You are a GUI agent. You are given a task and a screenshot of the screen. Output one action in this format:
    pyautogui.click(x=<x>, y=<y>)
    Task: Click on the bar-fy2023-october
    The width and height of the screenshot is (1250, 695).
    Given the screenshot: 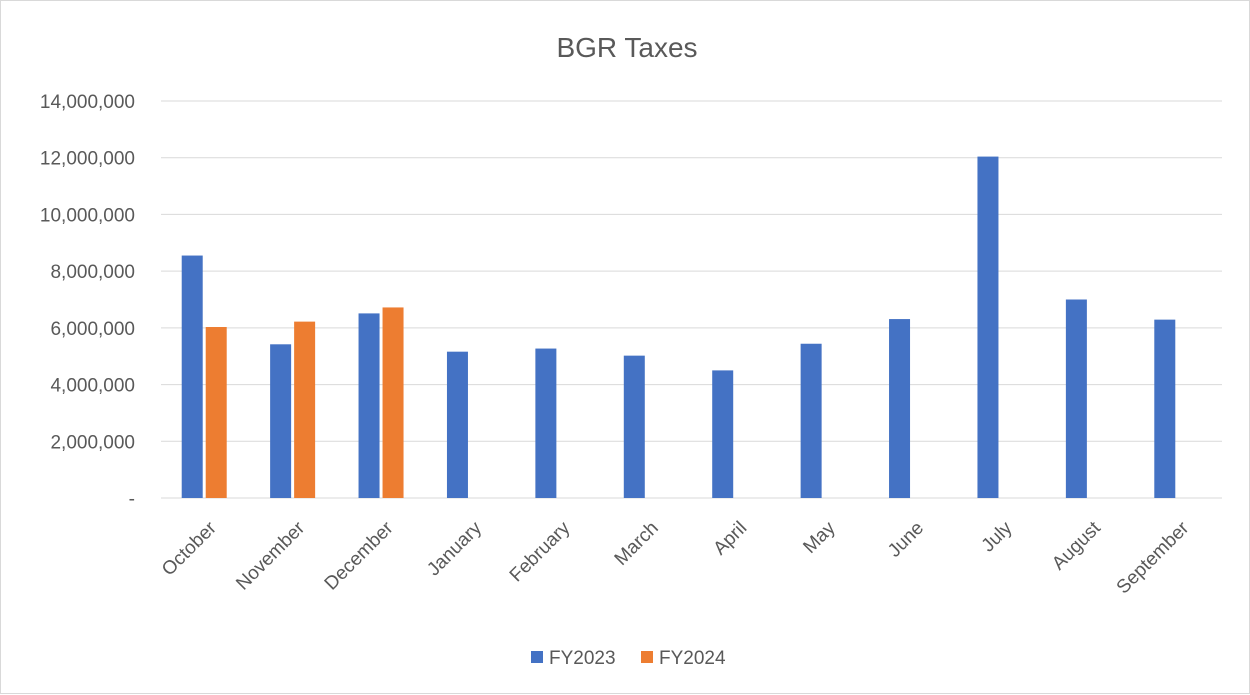 What is the action you would take?
    pyautogui.click(x=192, y=376)
    